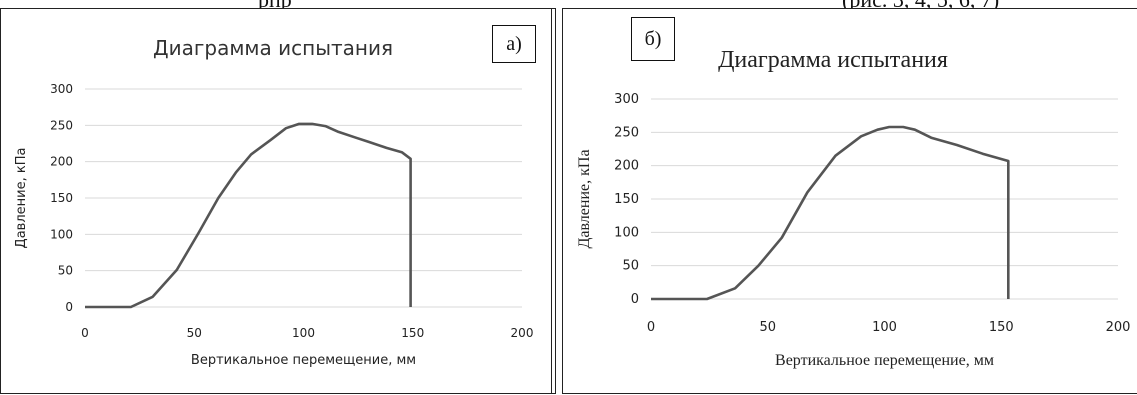 The image size is (1137, 395). Describe the element at coordinates (920, 5) in the screenshot. I see `top-clipped-text-right: (рис. 3, 4, 5, 6, 7)` at that location.